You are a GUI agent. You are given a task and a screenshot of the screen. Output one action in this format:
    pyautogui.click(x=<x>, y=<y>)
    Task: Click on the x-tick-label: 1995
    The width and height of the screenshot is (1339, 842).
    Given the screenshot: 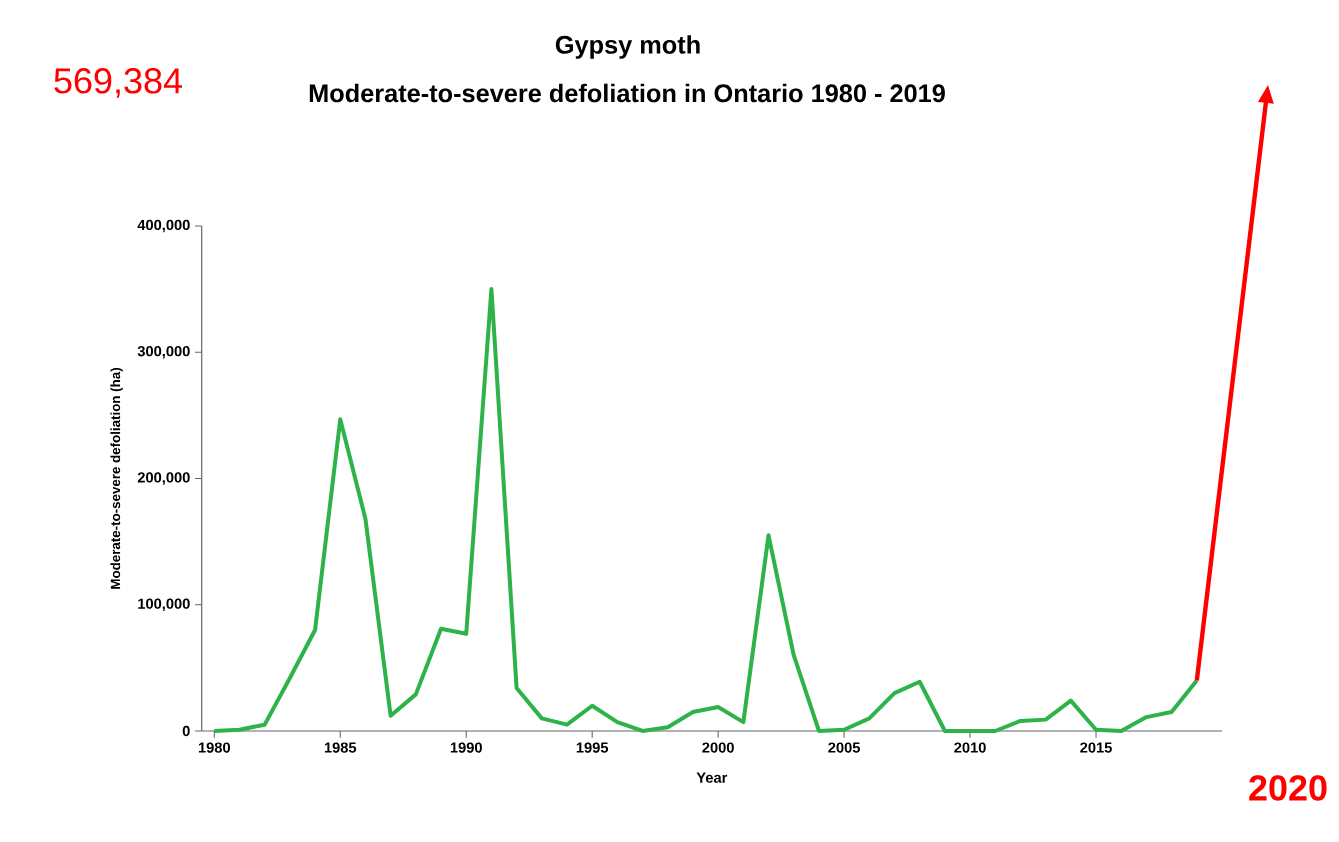 What is the action you would take?
    pyautogui.click(x=592, y=747)
    